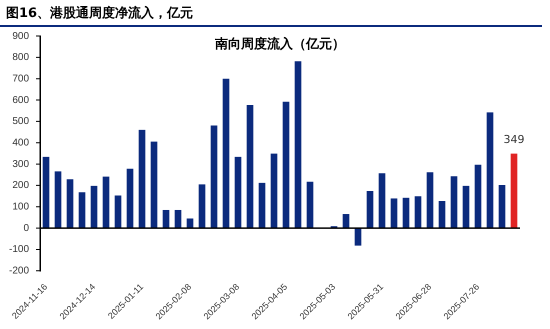 The image size is (550, 329). What do you see at coordinates (21, 164) in the screenshot?
I see `y-tick-label: 300` at bounding box center [21, 164].